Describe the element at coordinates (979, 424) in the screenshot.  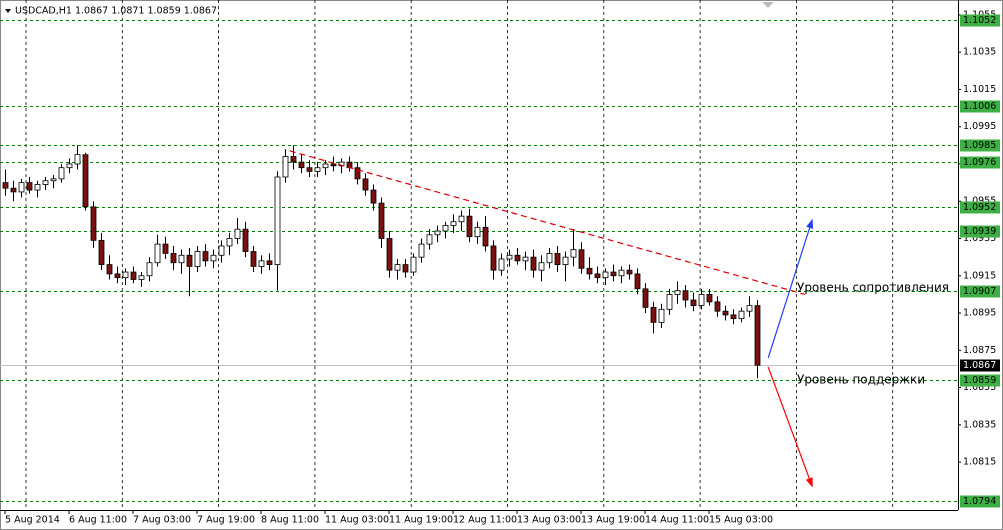
I see `y-tick-label: 1.0835` at that location.